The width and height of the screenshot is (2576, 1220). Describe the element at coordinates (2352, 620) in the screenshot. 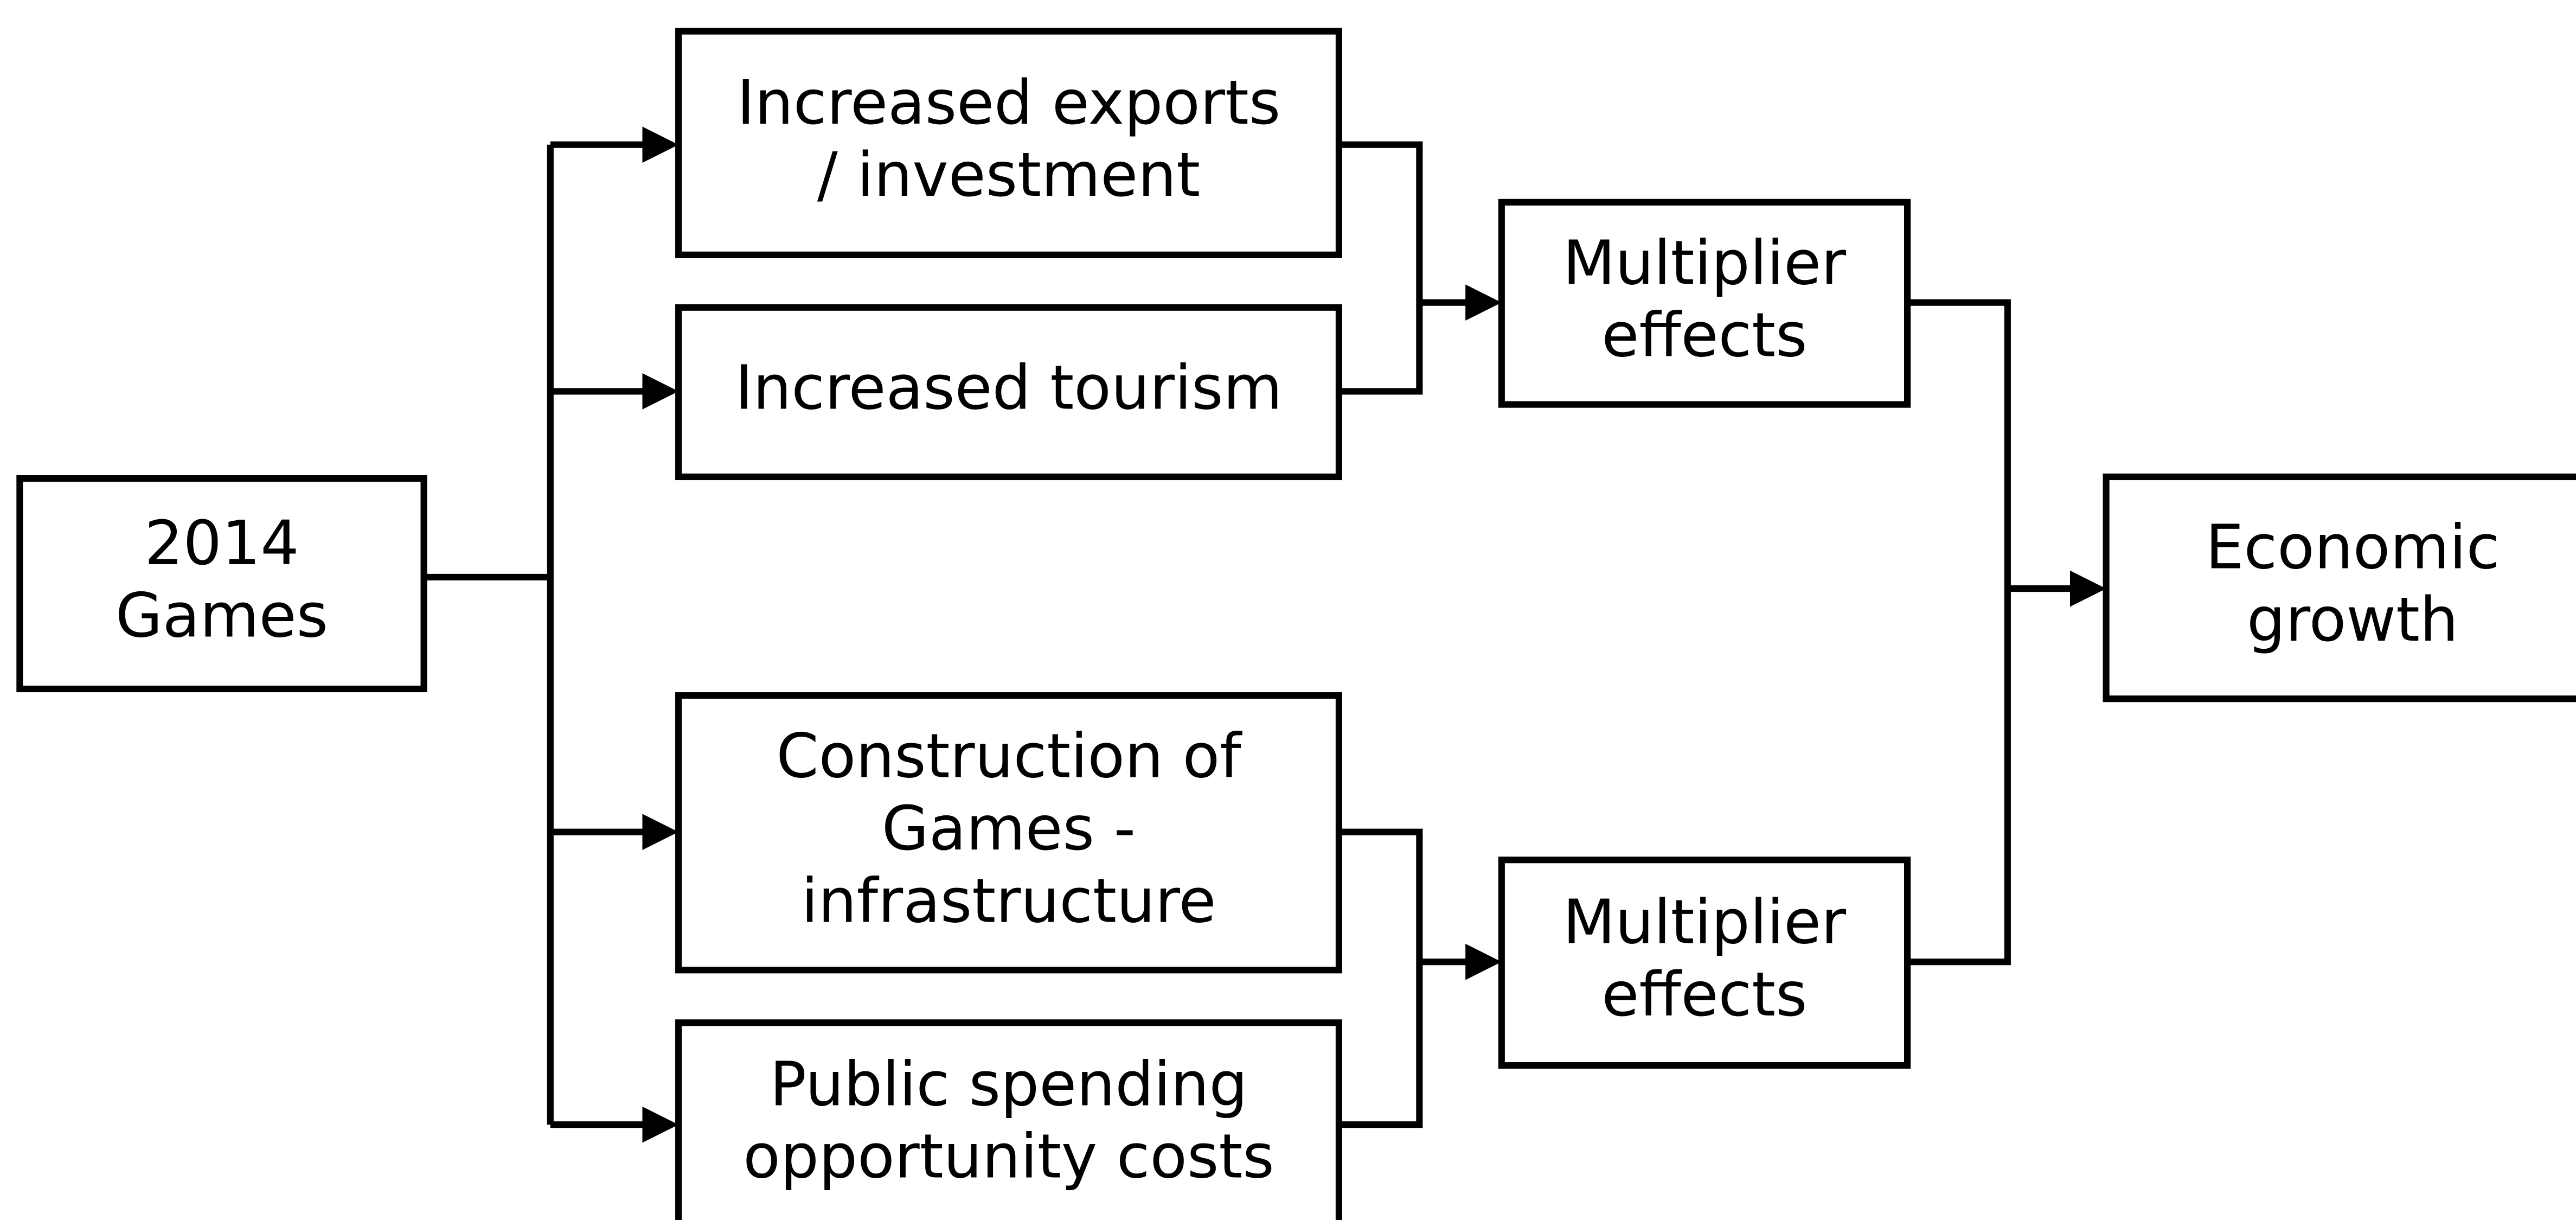

I see `node-label: growth` at that location.